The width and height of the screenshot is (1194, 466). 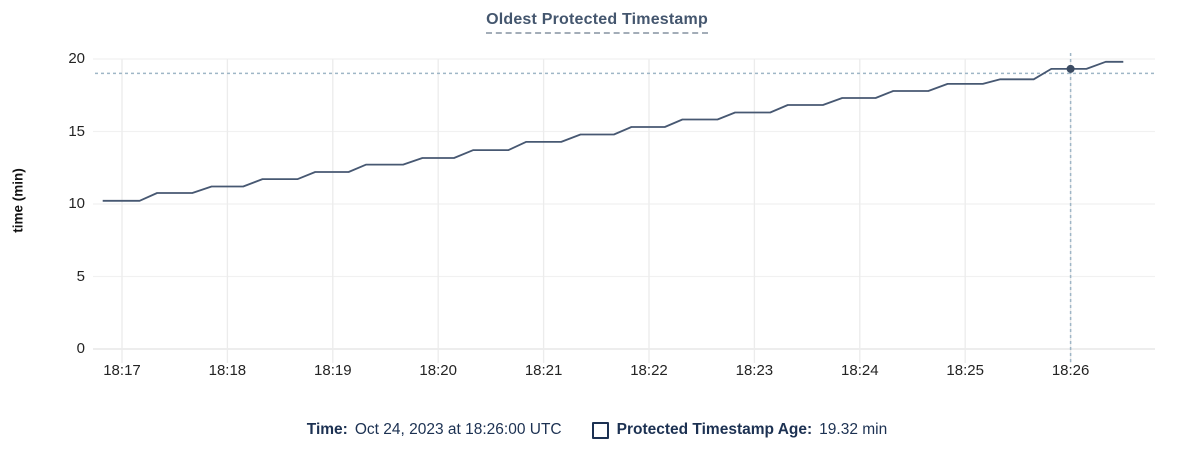 I want to click on x-tick-label: 18:19, so click(x=333, y=370).